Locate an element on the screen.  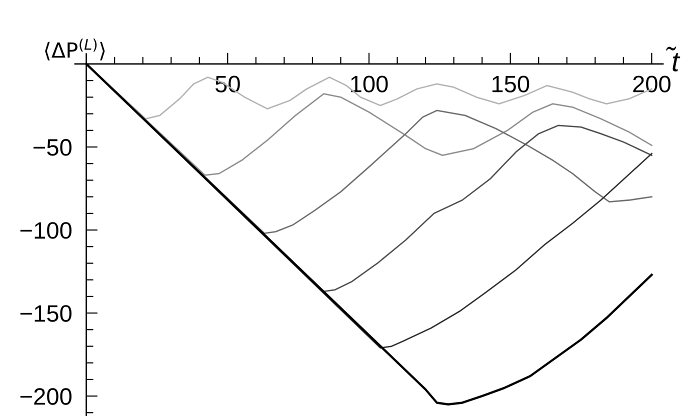
y-tick-label: −50 is located at coordinates (53, 147).